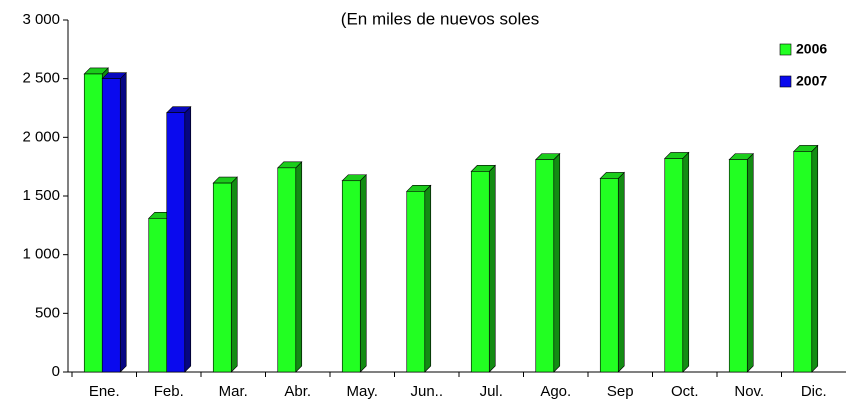 The width and height of the screenshot is (848, 405). What do you see at coordinates (41, 195) in the screenshot?
I see `y-tick-label: 1 500` at bounding box center [41, 195].